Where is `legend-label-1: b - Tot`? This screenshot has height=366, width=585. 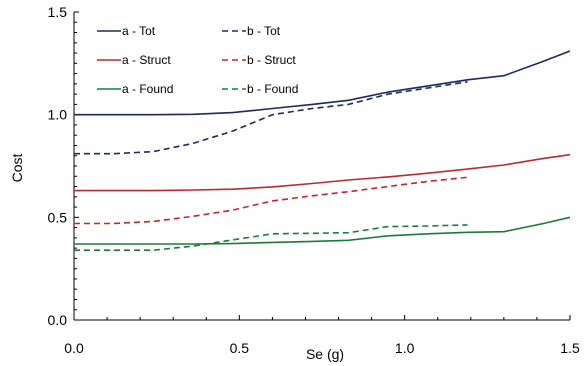 legend-label-1: b - Tot is located at coordinates (264, 31).